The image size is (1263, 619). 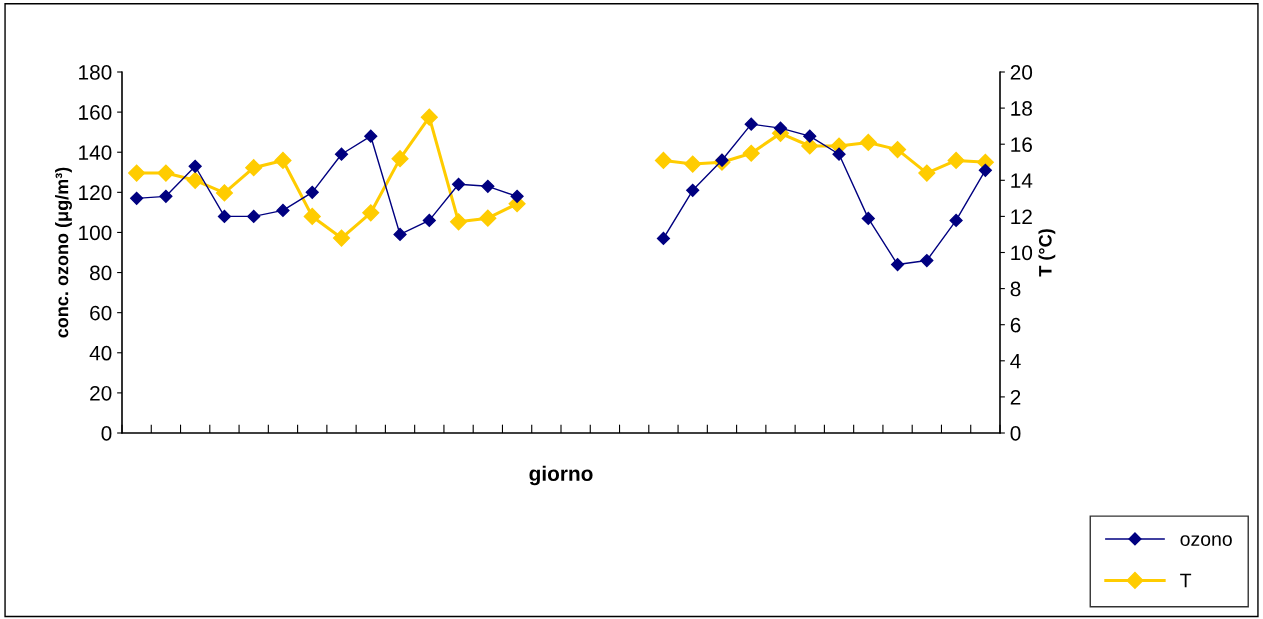 I want to click on y2-tick-label: 18, so click(x=1021, y=108).